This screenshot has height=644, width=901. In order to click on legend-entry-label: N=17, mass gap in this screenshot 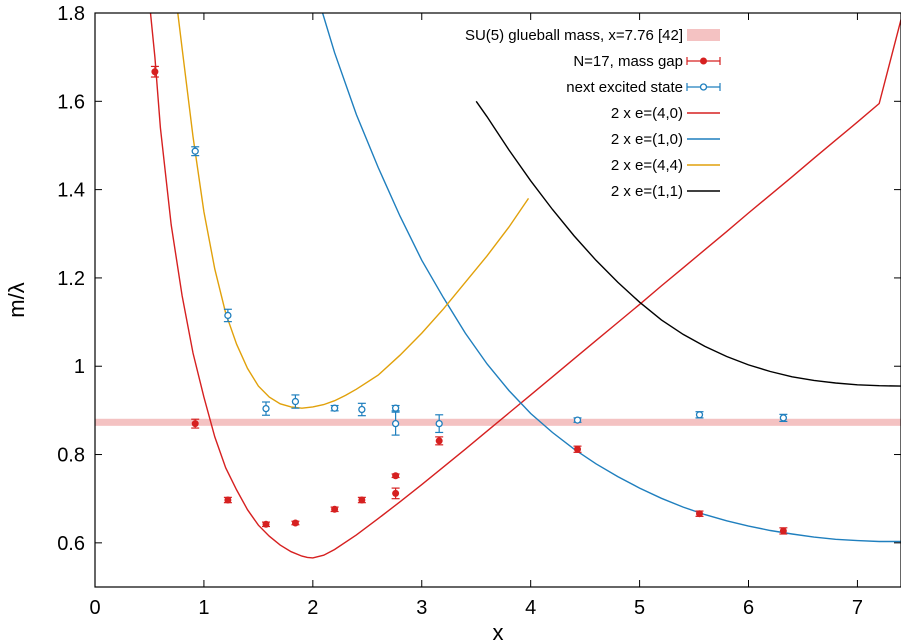, I will do `click(628, 61)`.